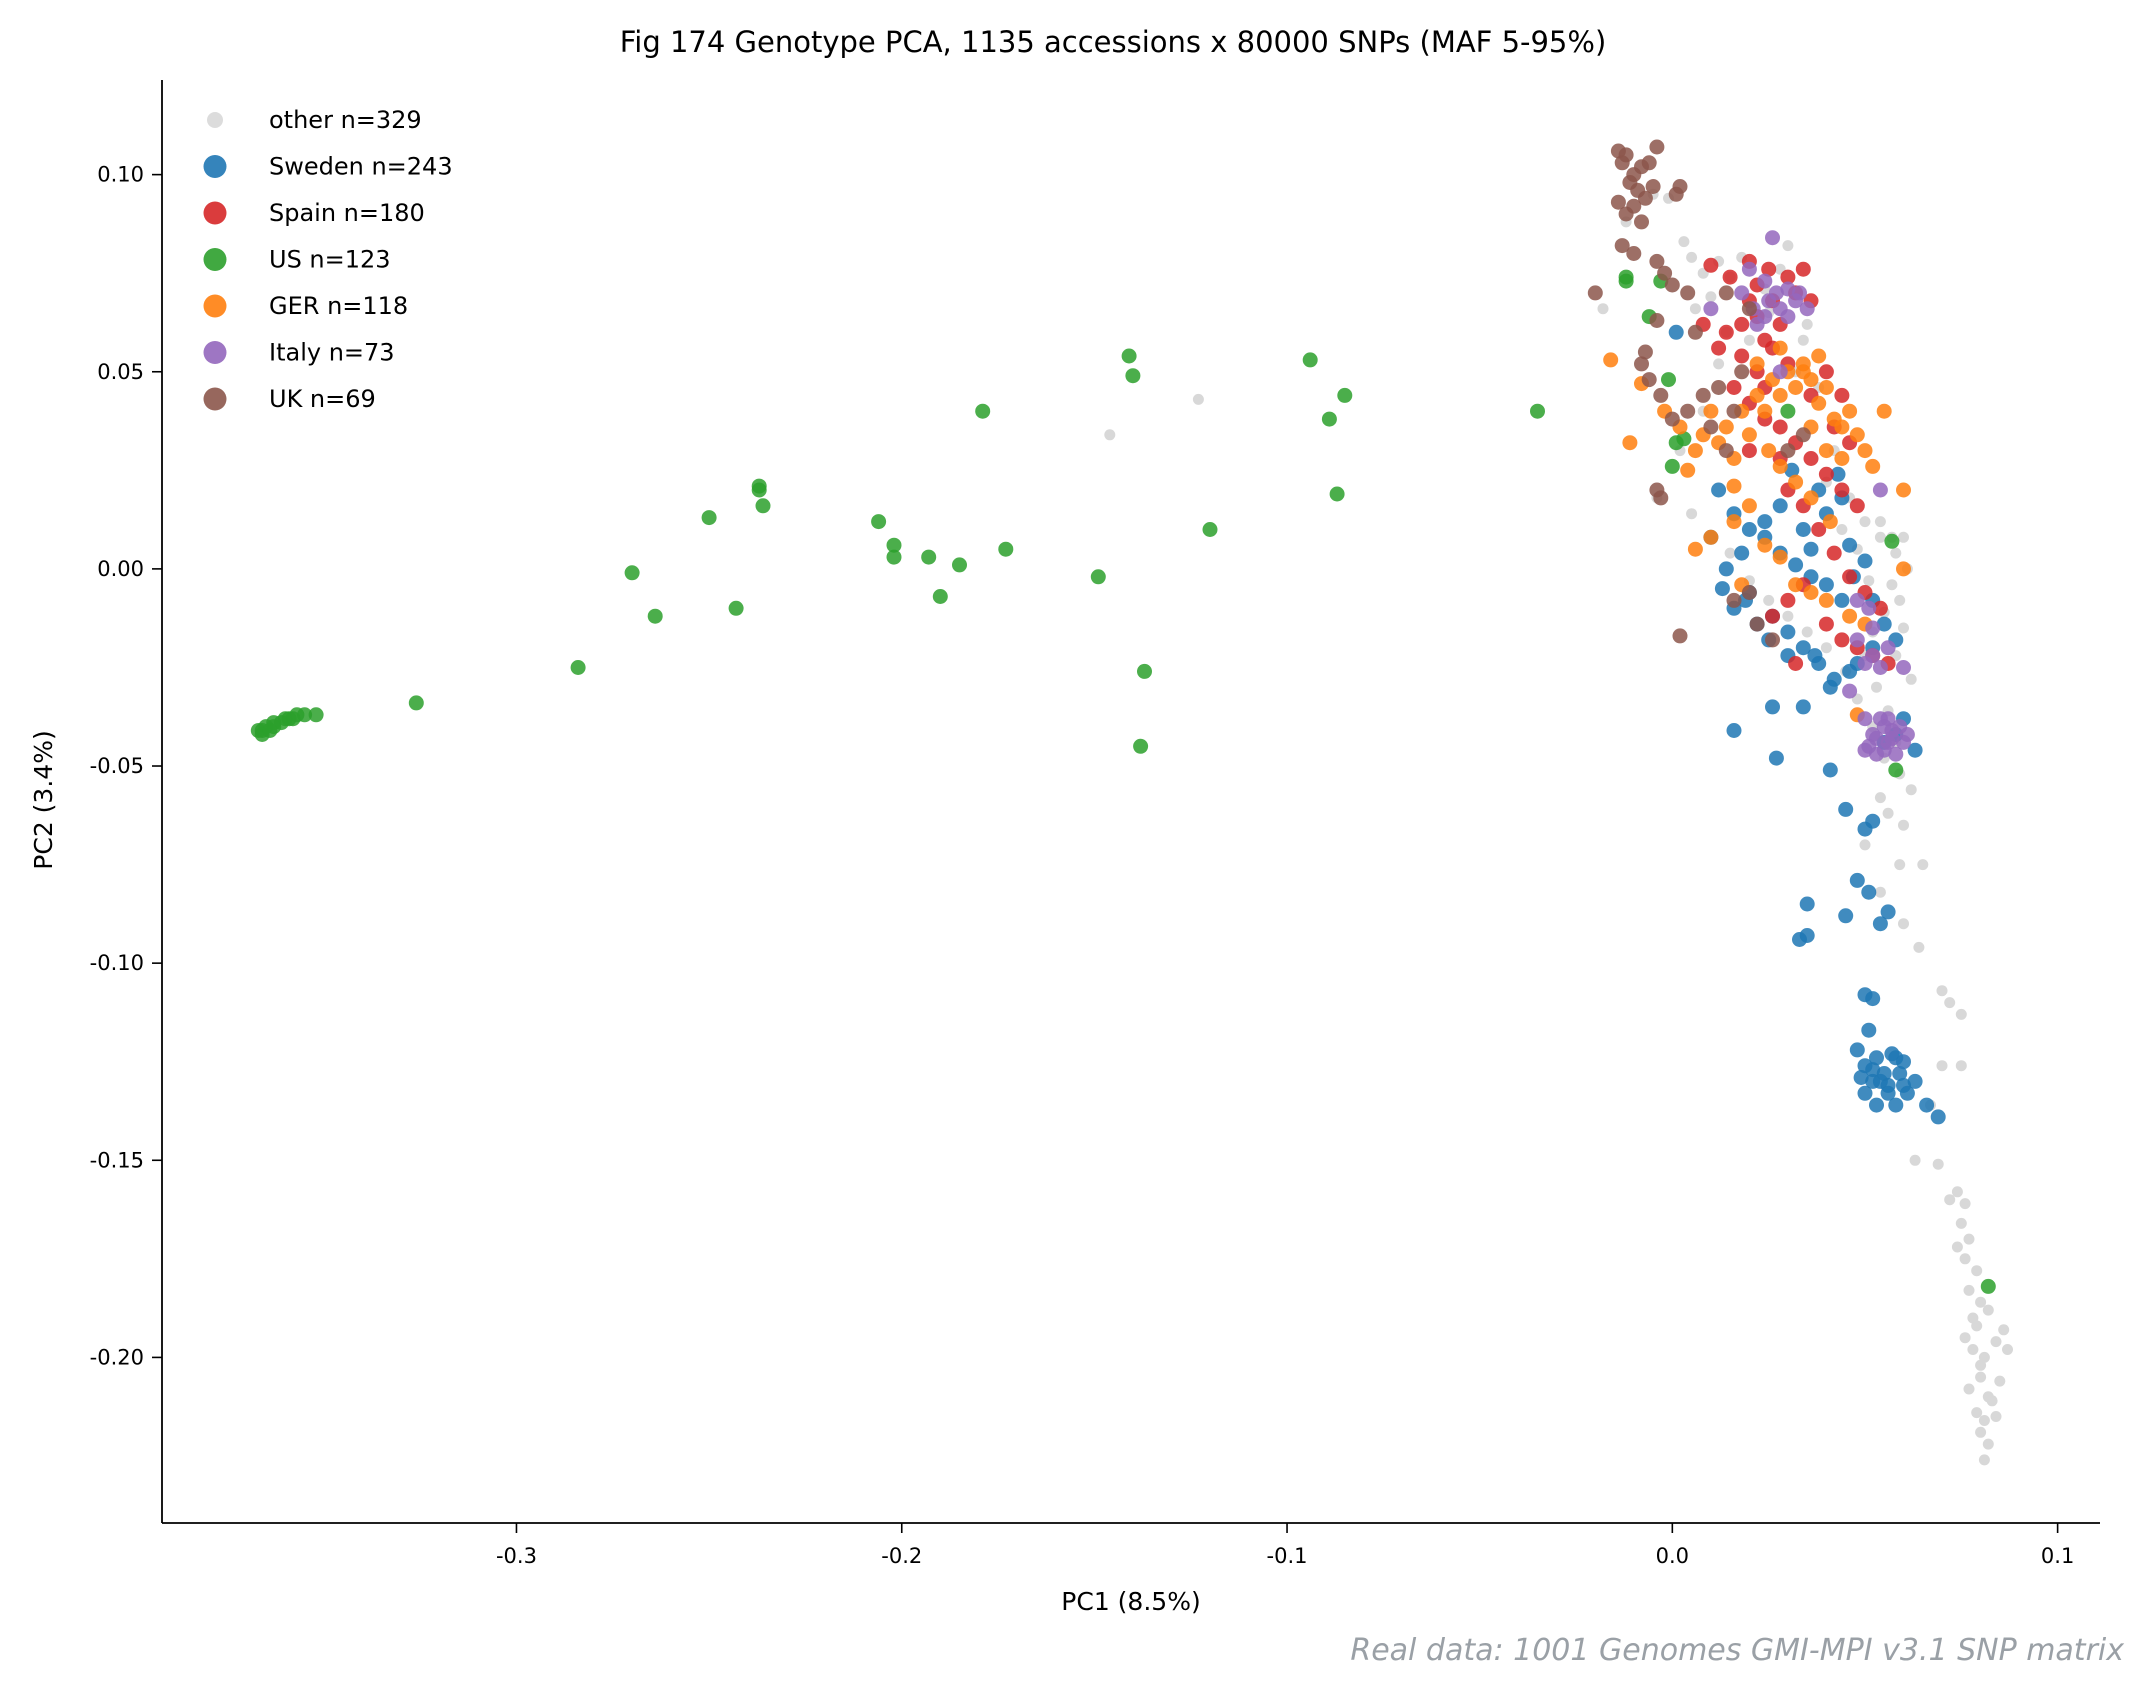 The width and height of the screenshot is (2142, 1690). What do you see at coordinates (347, 213) in the screenshot?
I see `legend-label: Spain n=180` at bounding box center [347, 213].